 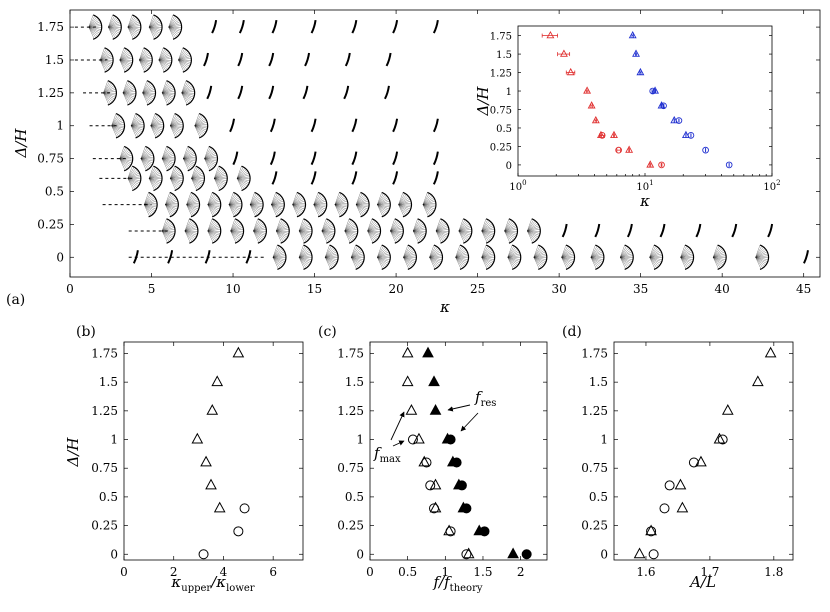 I want to click on y-tick-label: 1.5, so click(x=504, y=55).